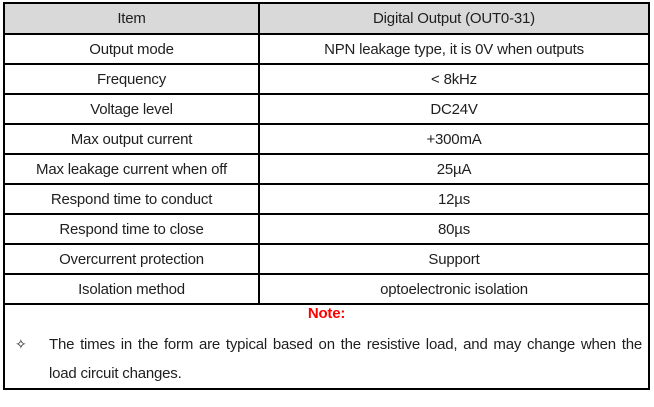  What do you see at coordinates (454, 199) in the screenshot?
I see `value-cell: 12µs` at bounding box center [454, 199].